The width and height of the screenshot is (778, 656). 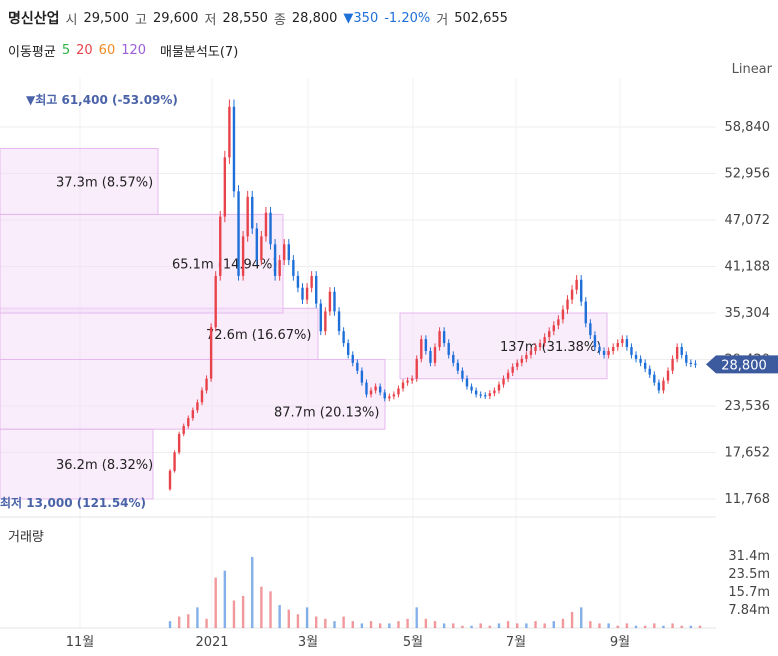 I want to click on volume-tick-label: 23.5m, so click(x=749, y=574).